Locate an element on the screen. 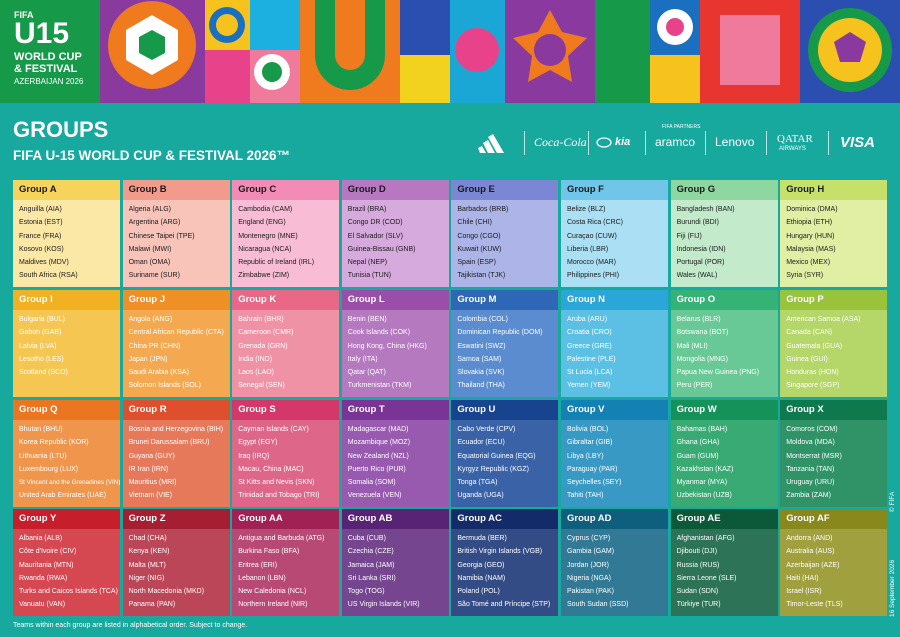 The height and width of the screenshot is (637, 900). team: Azerbaijan (AZE) is located at coordinates (813, 565).